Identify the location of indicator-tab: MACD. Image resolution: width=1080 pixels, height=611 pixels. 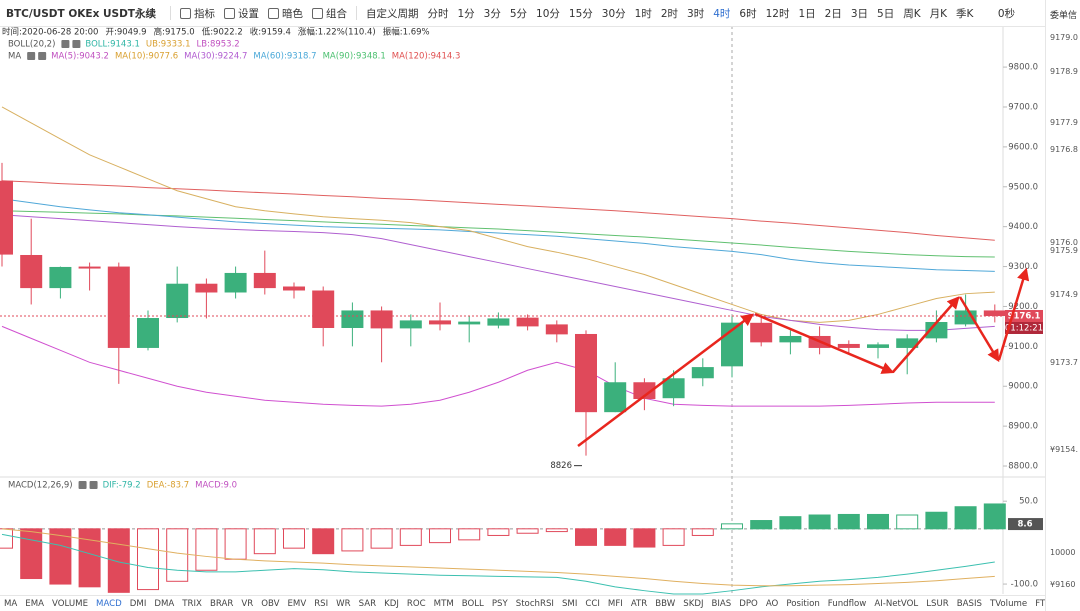
(109, 604).